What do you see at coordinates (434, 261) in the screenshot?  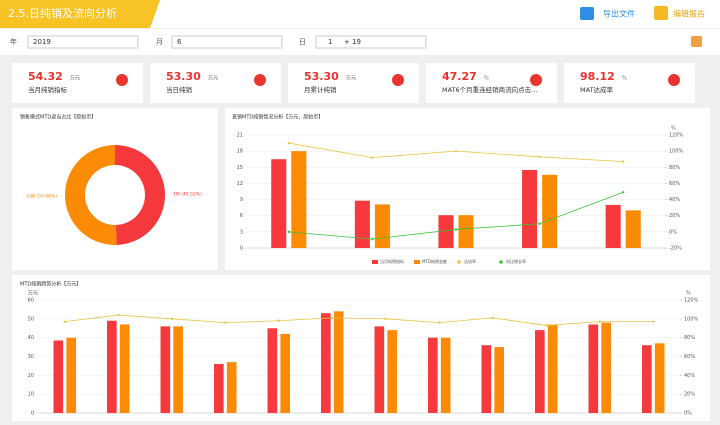 I see `legend-label: MTD纯销金额` at bounding box center [434, 261].